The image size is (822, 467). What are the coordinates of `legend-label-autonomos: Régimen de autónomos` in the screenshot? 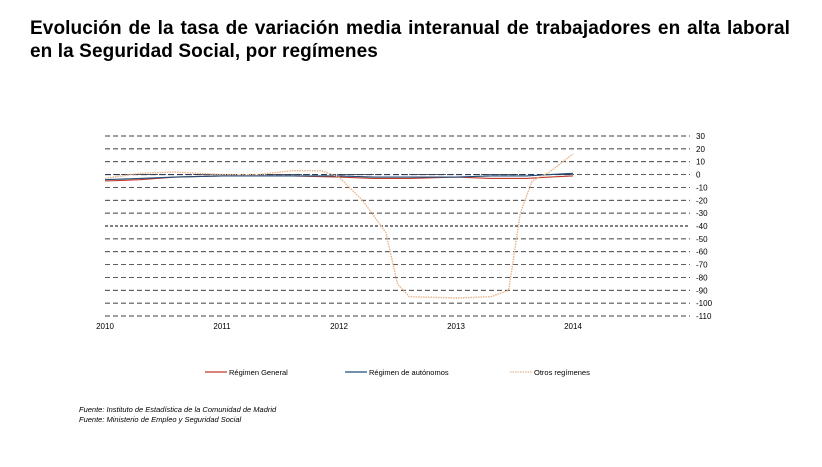 It's located at (409, 372).